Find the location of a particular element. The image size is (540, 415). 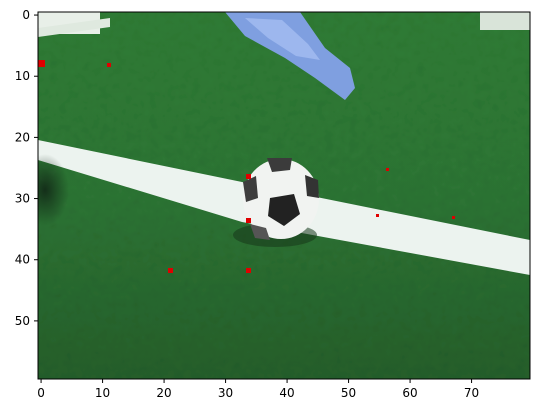

x-axis-ticks: 0 10 20 30 40 50 60 70 is located at coordinates (258, 389).